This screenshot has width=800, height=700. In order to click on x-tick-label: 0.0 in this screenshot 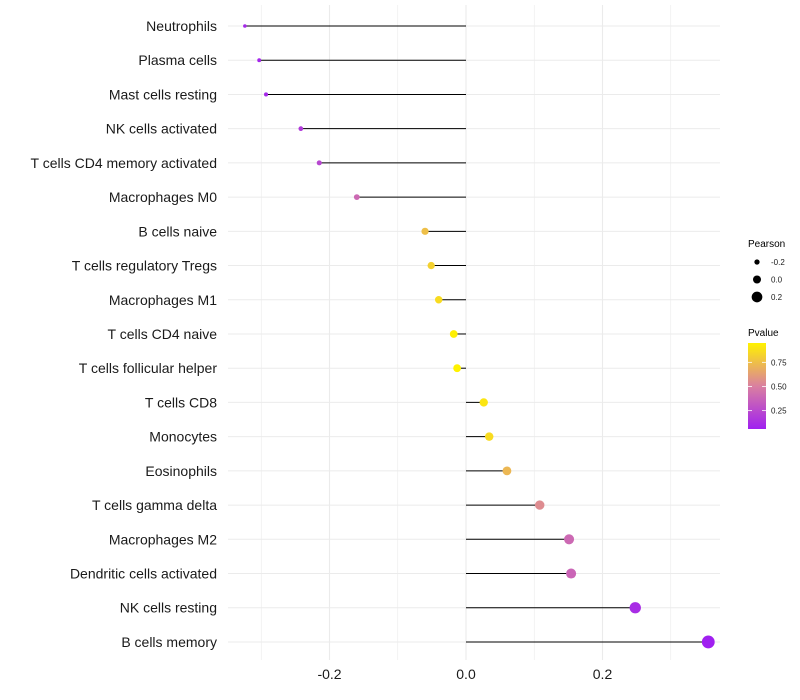, I will do `click(466, 674)`.